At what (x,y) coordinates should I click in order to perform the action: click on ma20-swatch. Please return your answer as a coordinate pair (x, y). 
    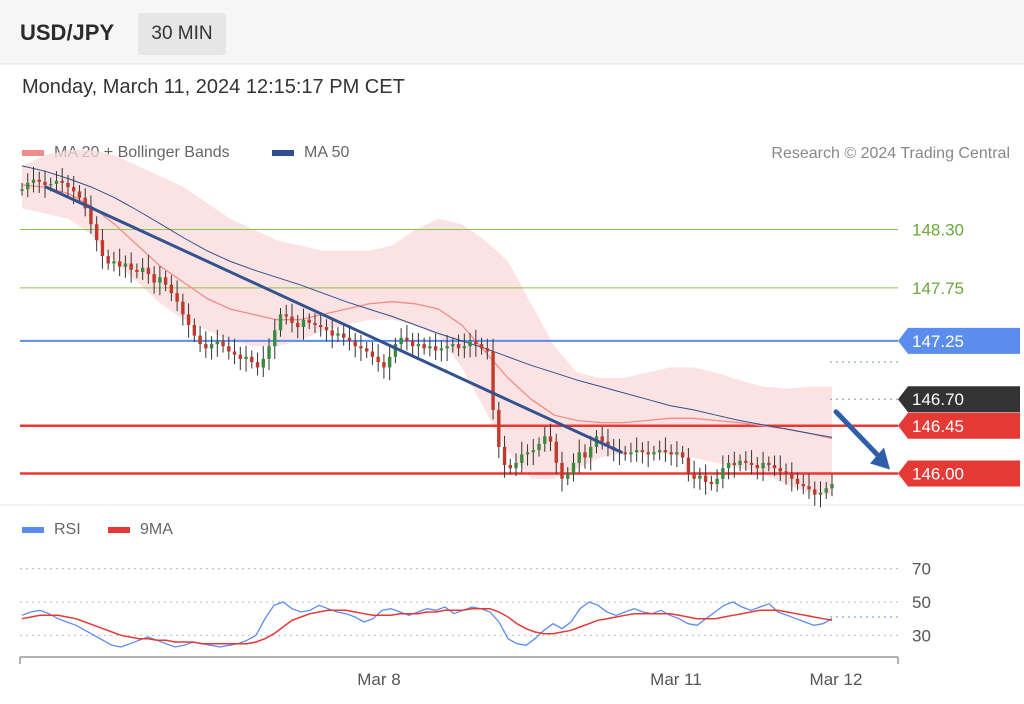
    Looking at the image, I should click on (33, 153).